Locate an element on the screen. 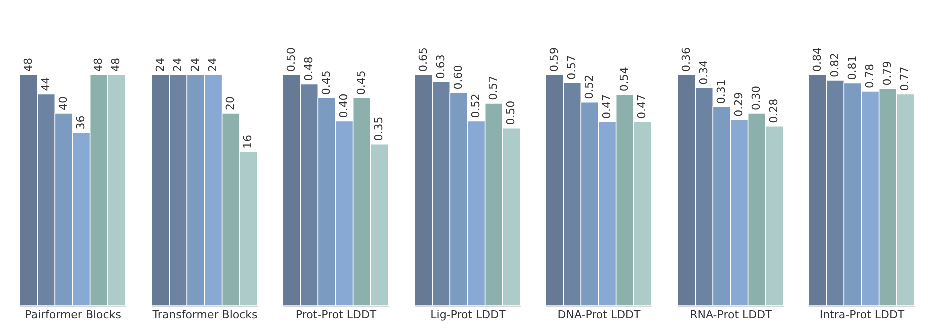 The image size is (936, 334). data-label: 0.84 is located at coordinates (817, 60).